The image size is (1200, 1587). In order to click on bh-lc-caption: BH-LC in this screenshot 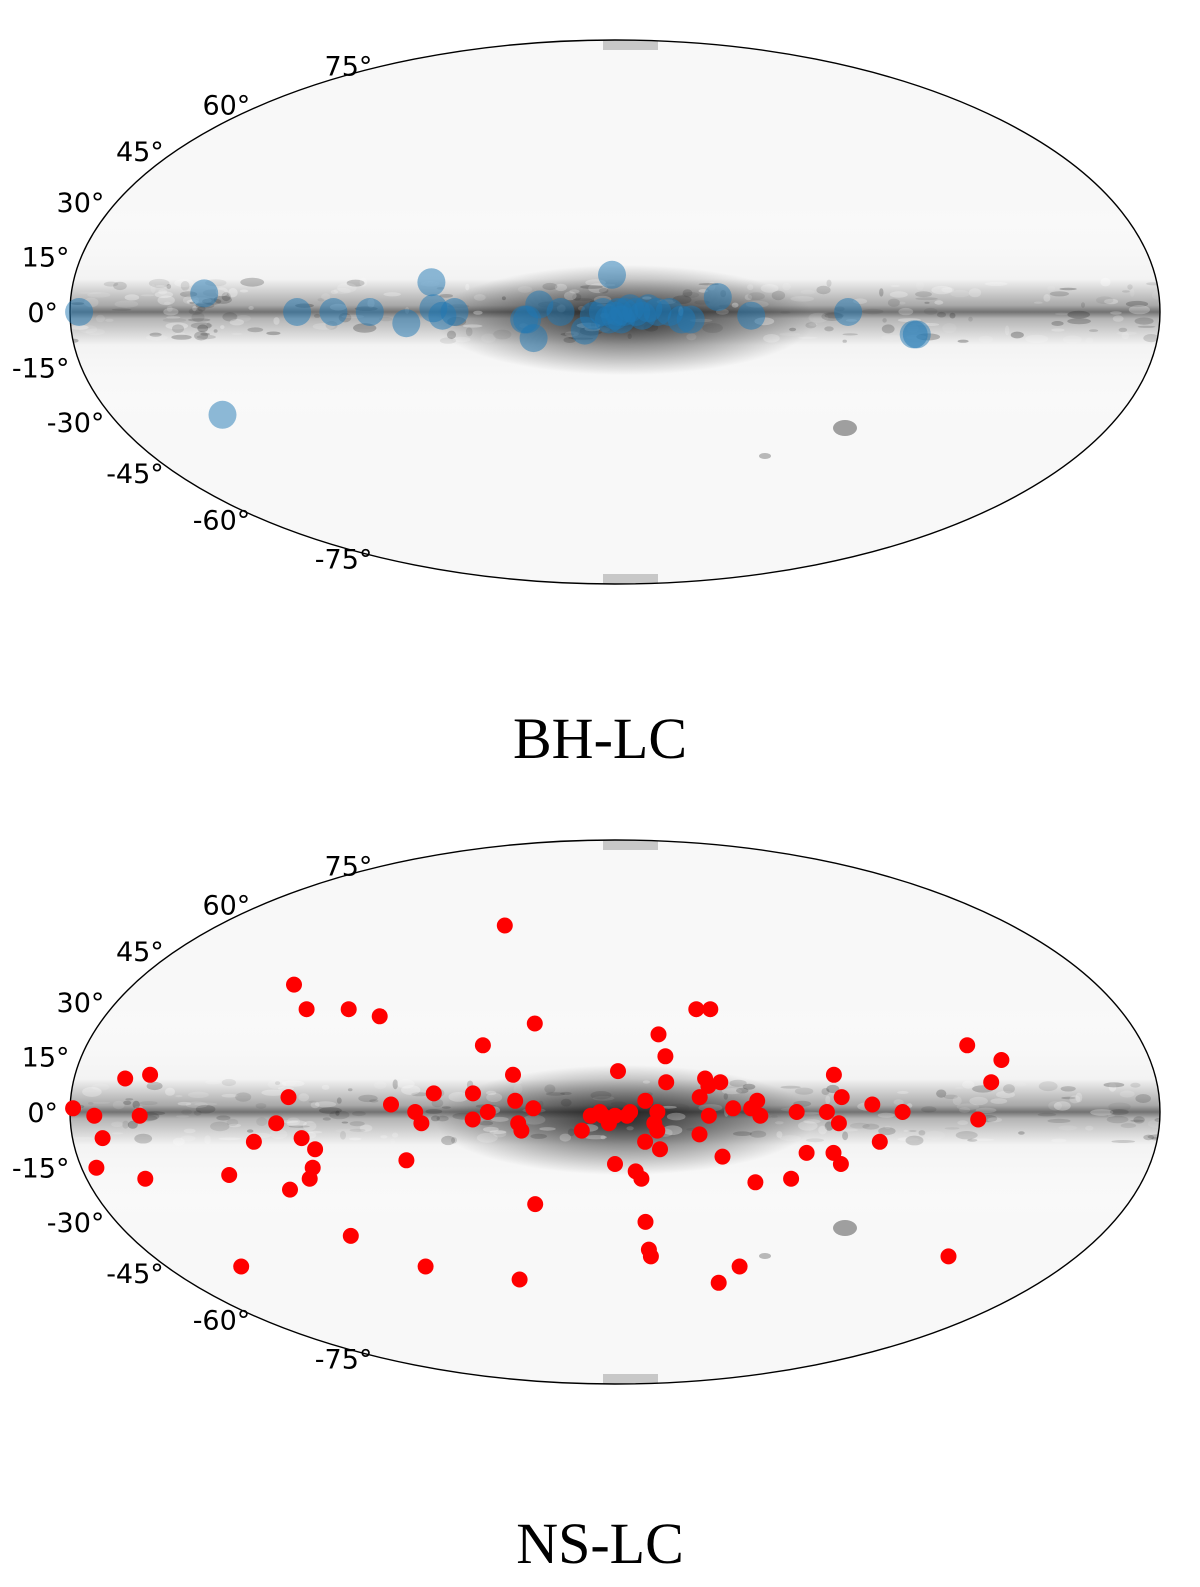, I will do `click(600, 738)`.